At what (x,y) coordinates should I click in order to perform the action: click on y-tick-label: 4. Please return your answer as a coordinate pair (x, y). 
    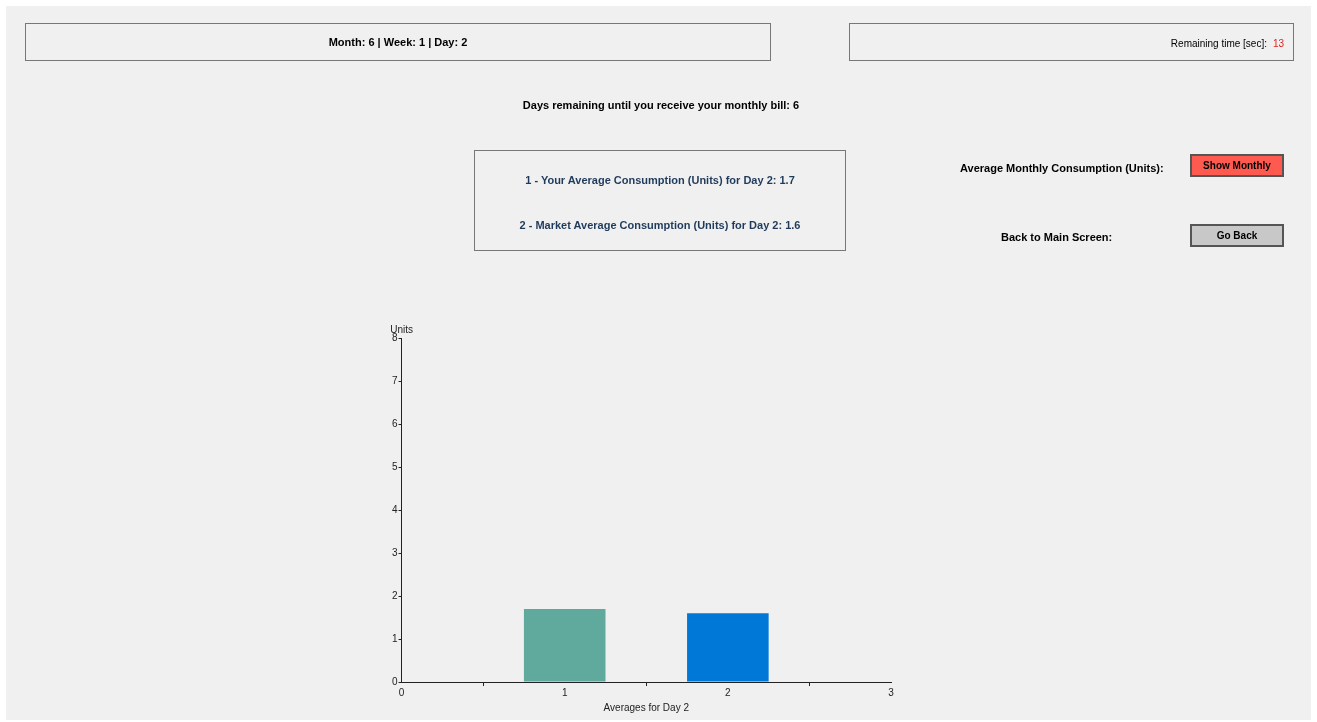
    Looking at the image, I should click on (395, 509).